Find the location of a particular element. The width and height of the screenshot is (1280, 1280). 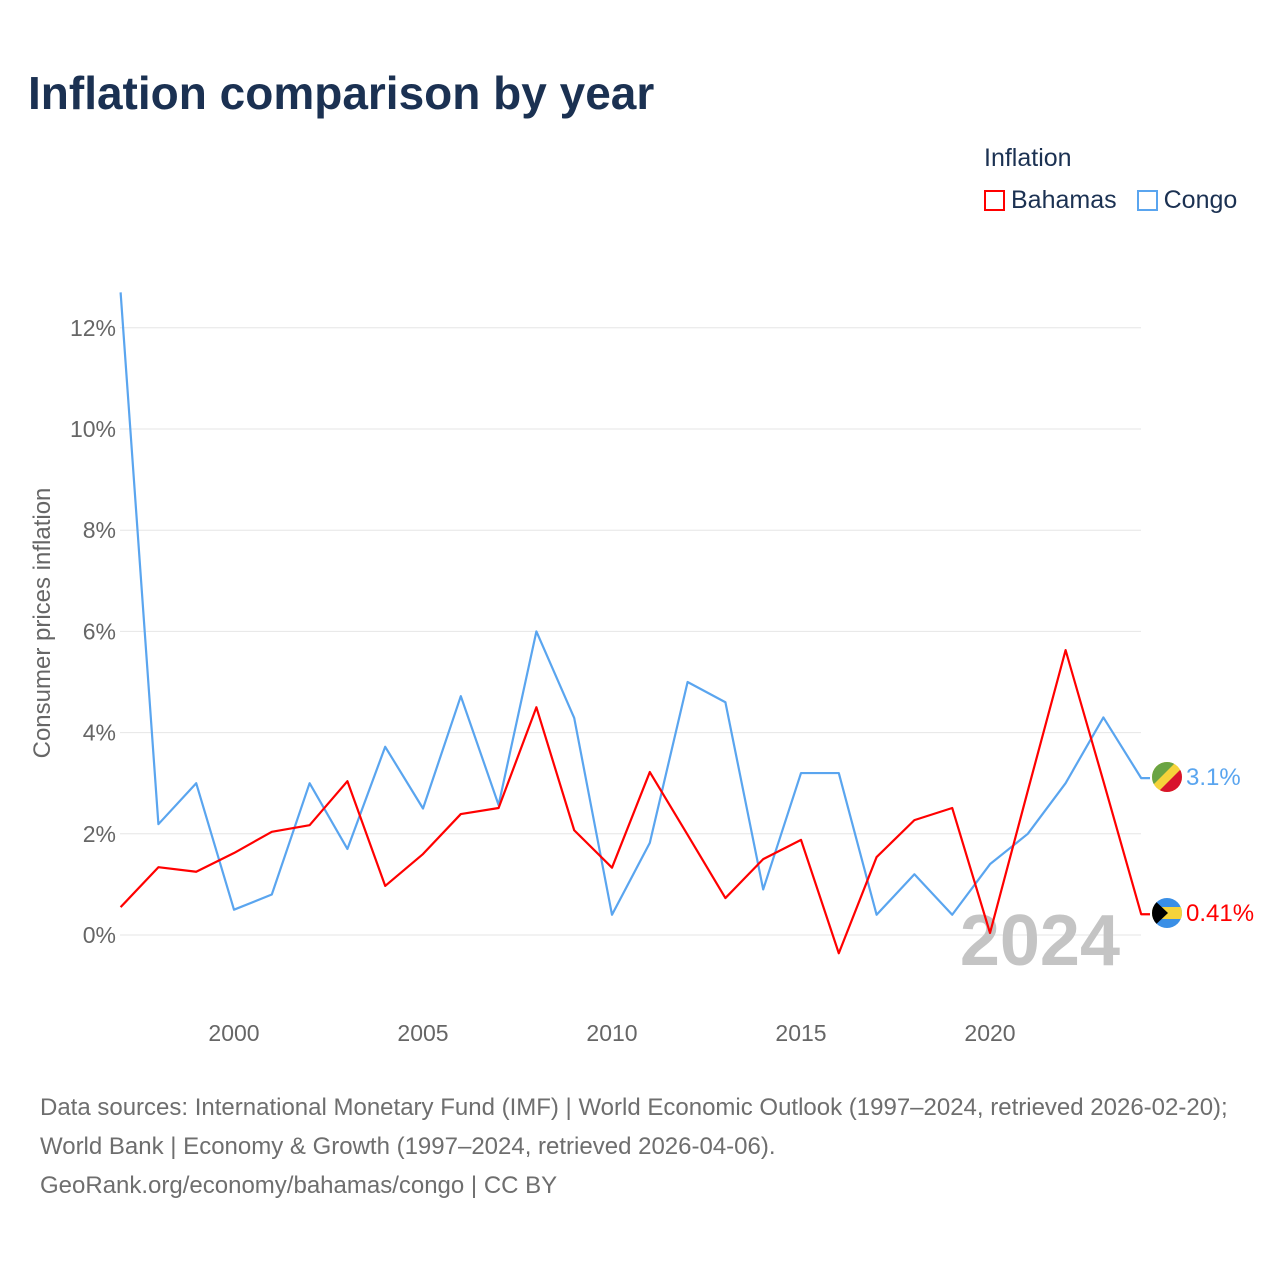

legend-swatch-bahamas is located at coordinates (994, 200).